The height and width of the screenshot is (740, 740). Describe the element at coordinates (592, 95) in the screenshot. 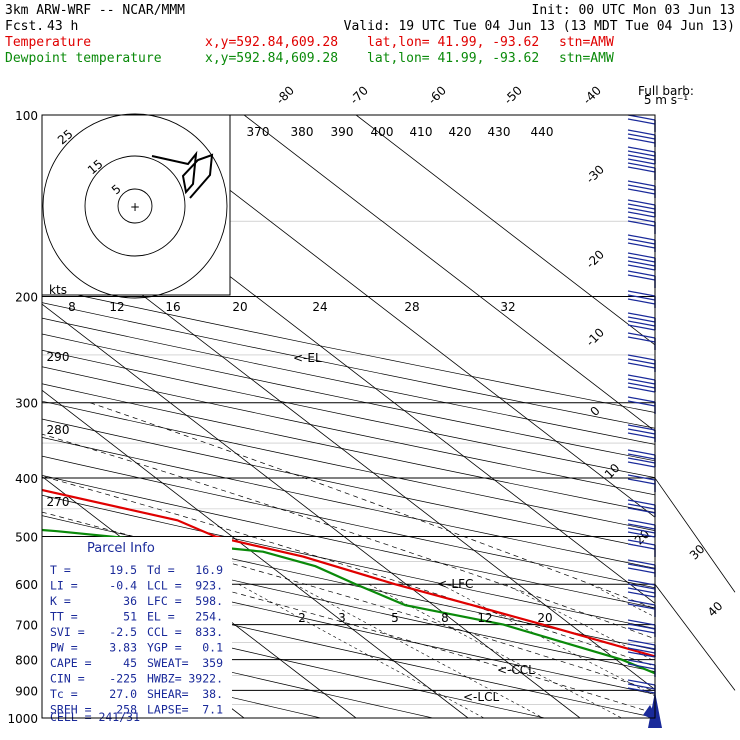

I see `temperature-tick-label: -40` at that location.